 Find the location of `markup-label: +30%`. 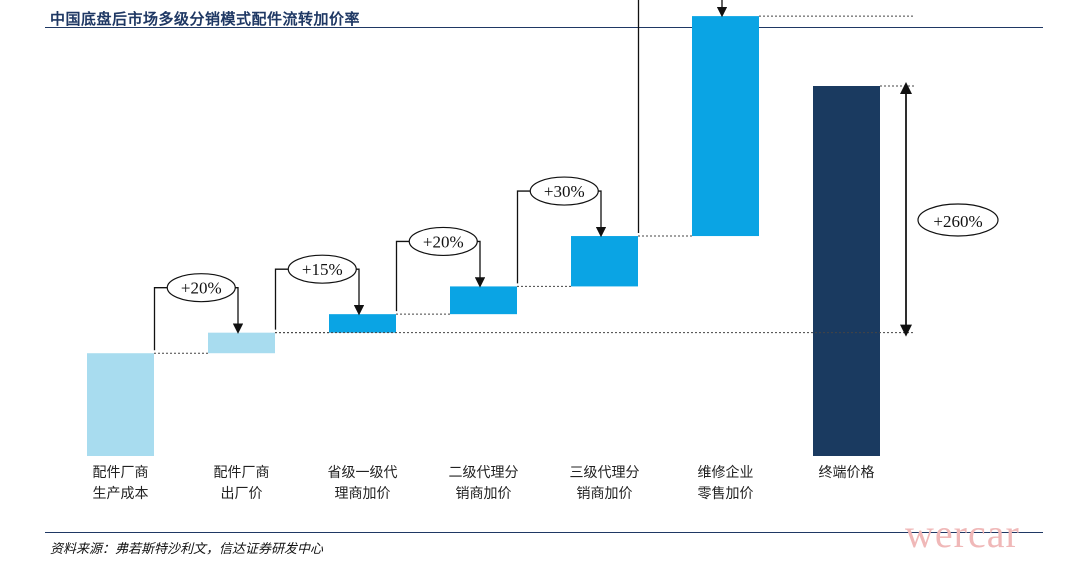

markup-label: +30% is located at coordinates (564, 191).